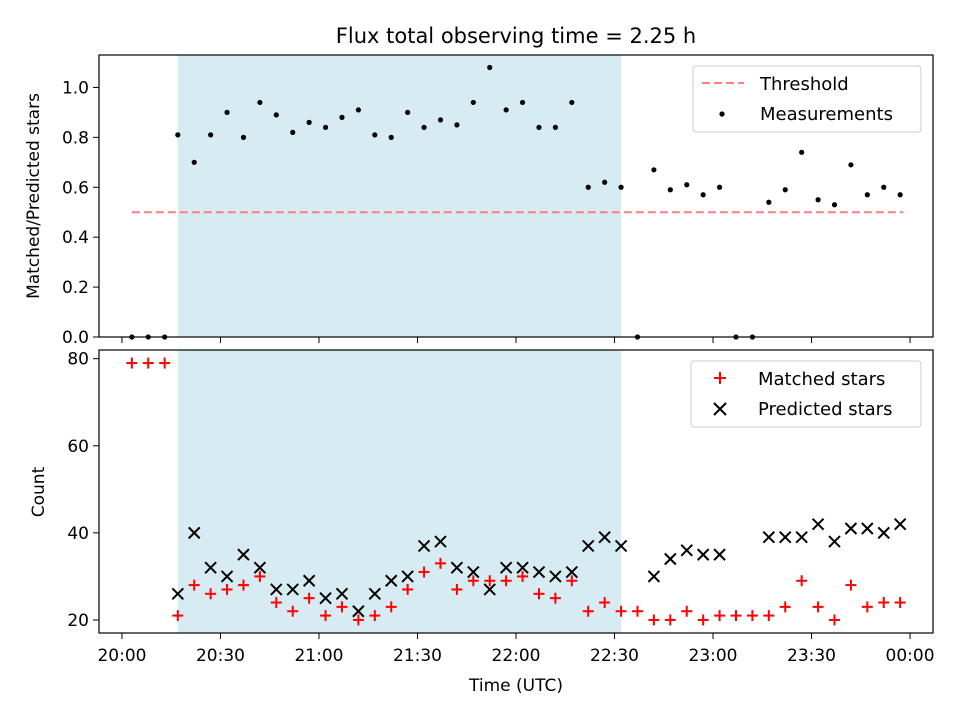  I want to click on x-tick-label: 20:30, so click(220, 656).